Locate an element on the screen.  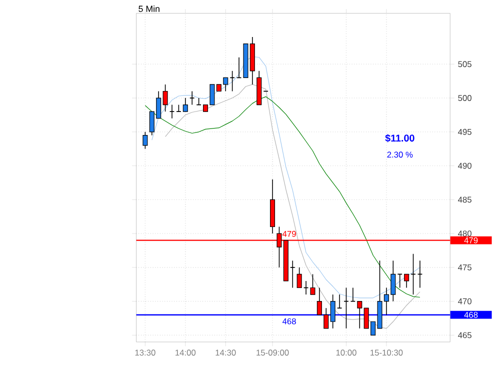
x-tick-label: 14:30 is located at coordinates (226, 353).